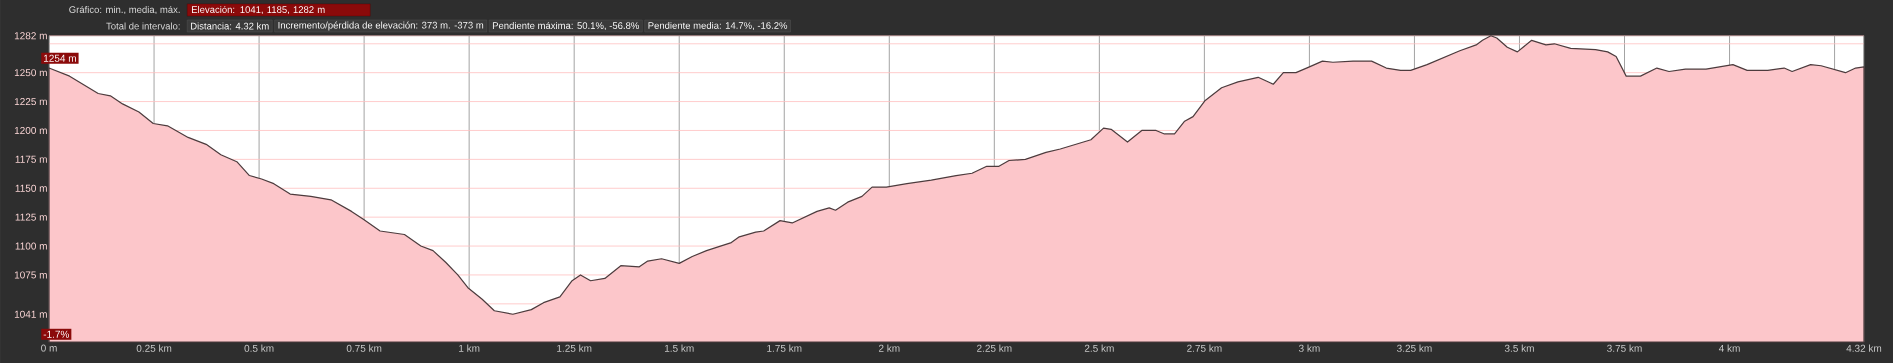 The height and width of the screenshot is (363, 1893). Describe the element at coordinates (30, 102) in the screenshot. I see `y-tick-label: 1225 m` at that location.